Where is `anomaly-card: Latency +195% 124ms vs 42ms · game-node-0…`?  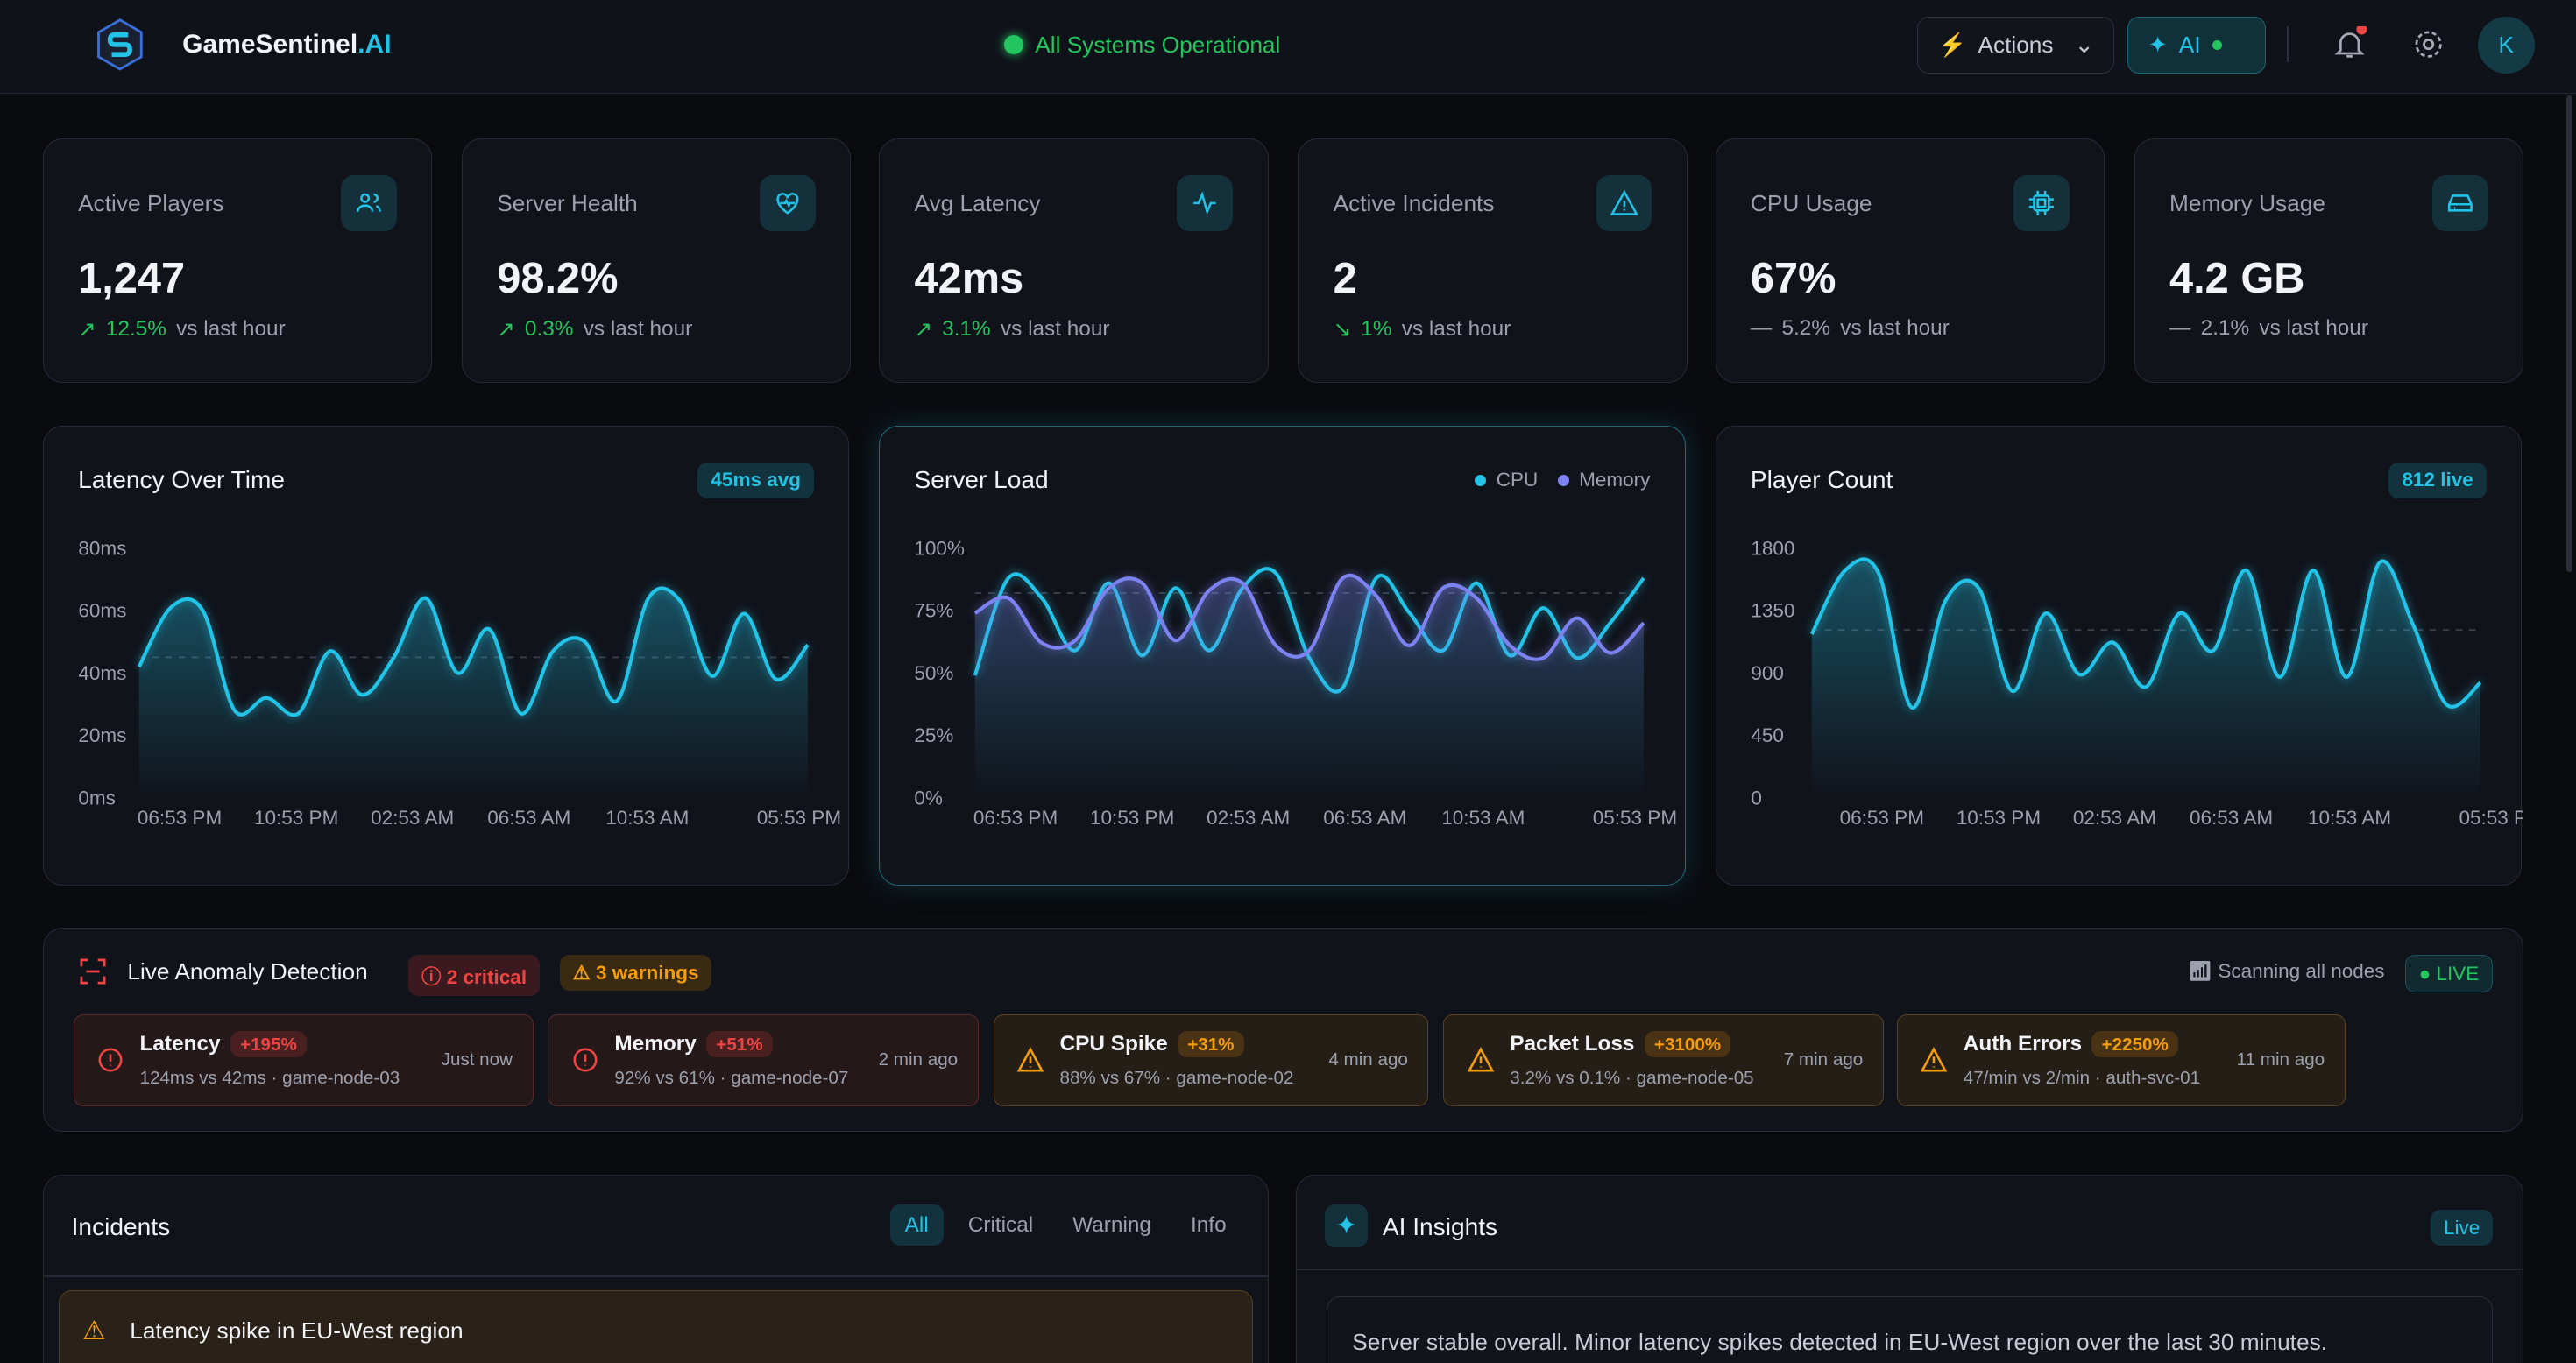 anomaly-card: Latency +195% 124ms vs 42ms · game-node-0… is located at coordinates (303, 1060).